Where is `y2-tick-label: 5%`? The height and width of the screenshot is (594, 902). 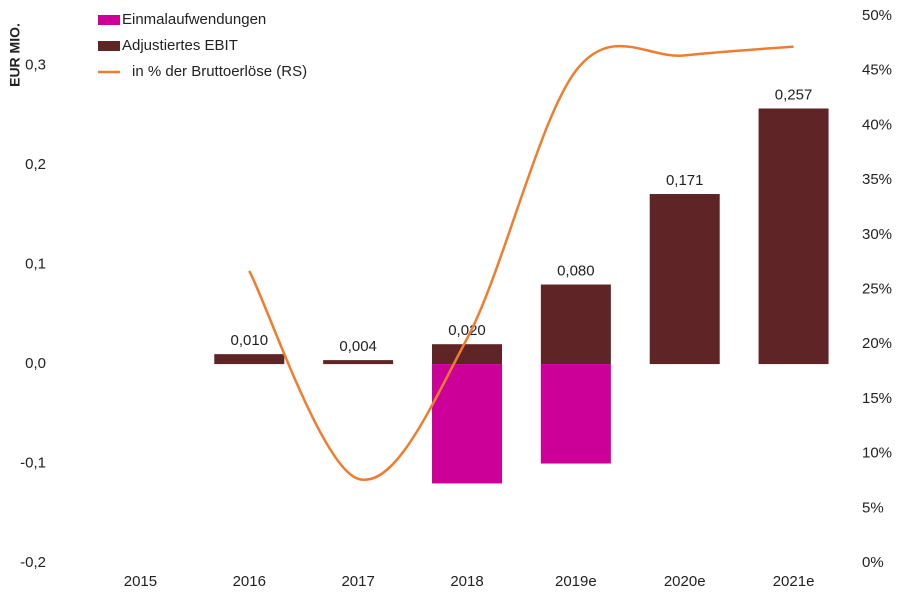
y2-tick-label: 5% is located at coordinates (873, 507).